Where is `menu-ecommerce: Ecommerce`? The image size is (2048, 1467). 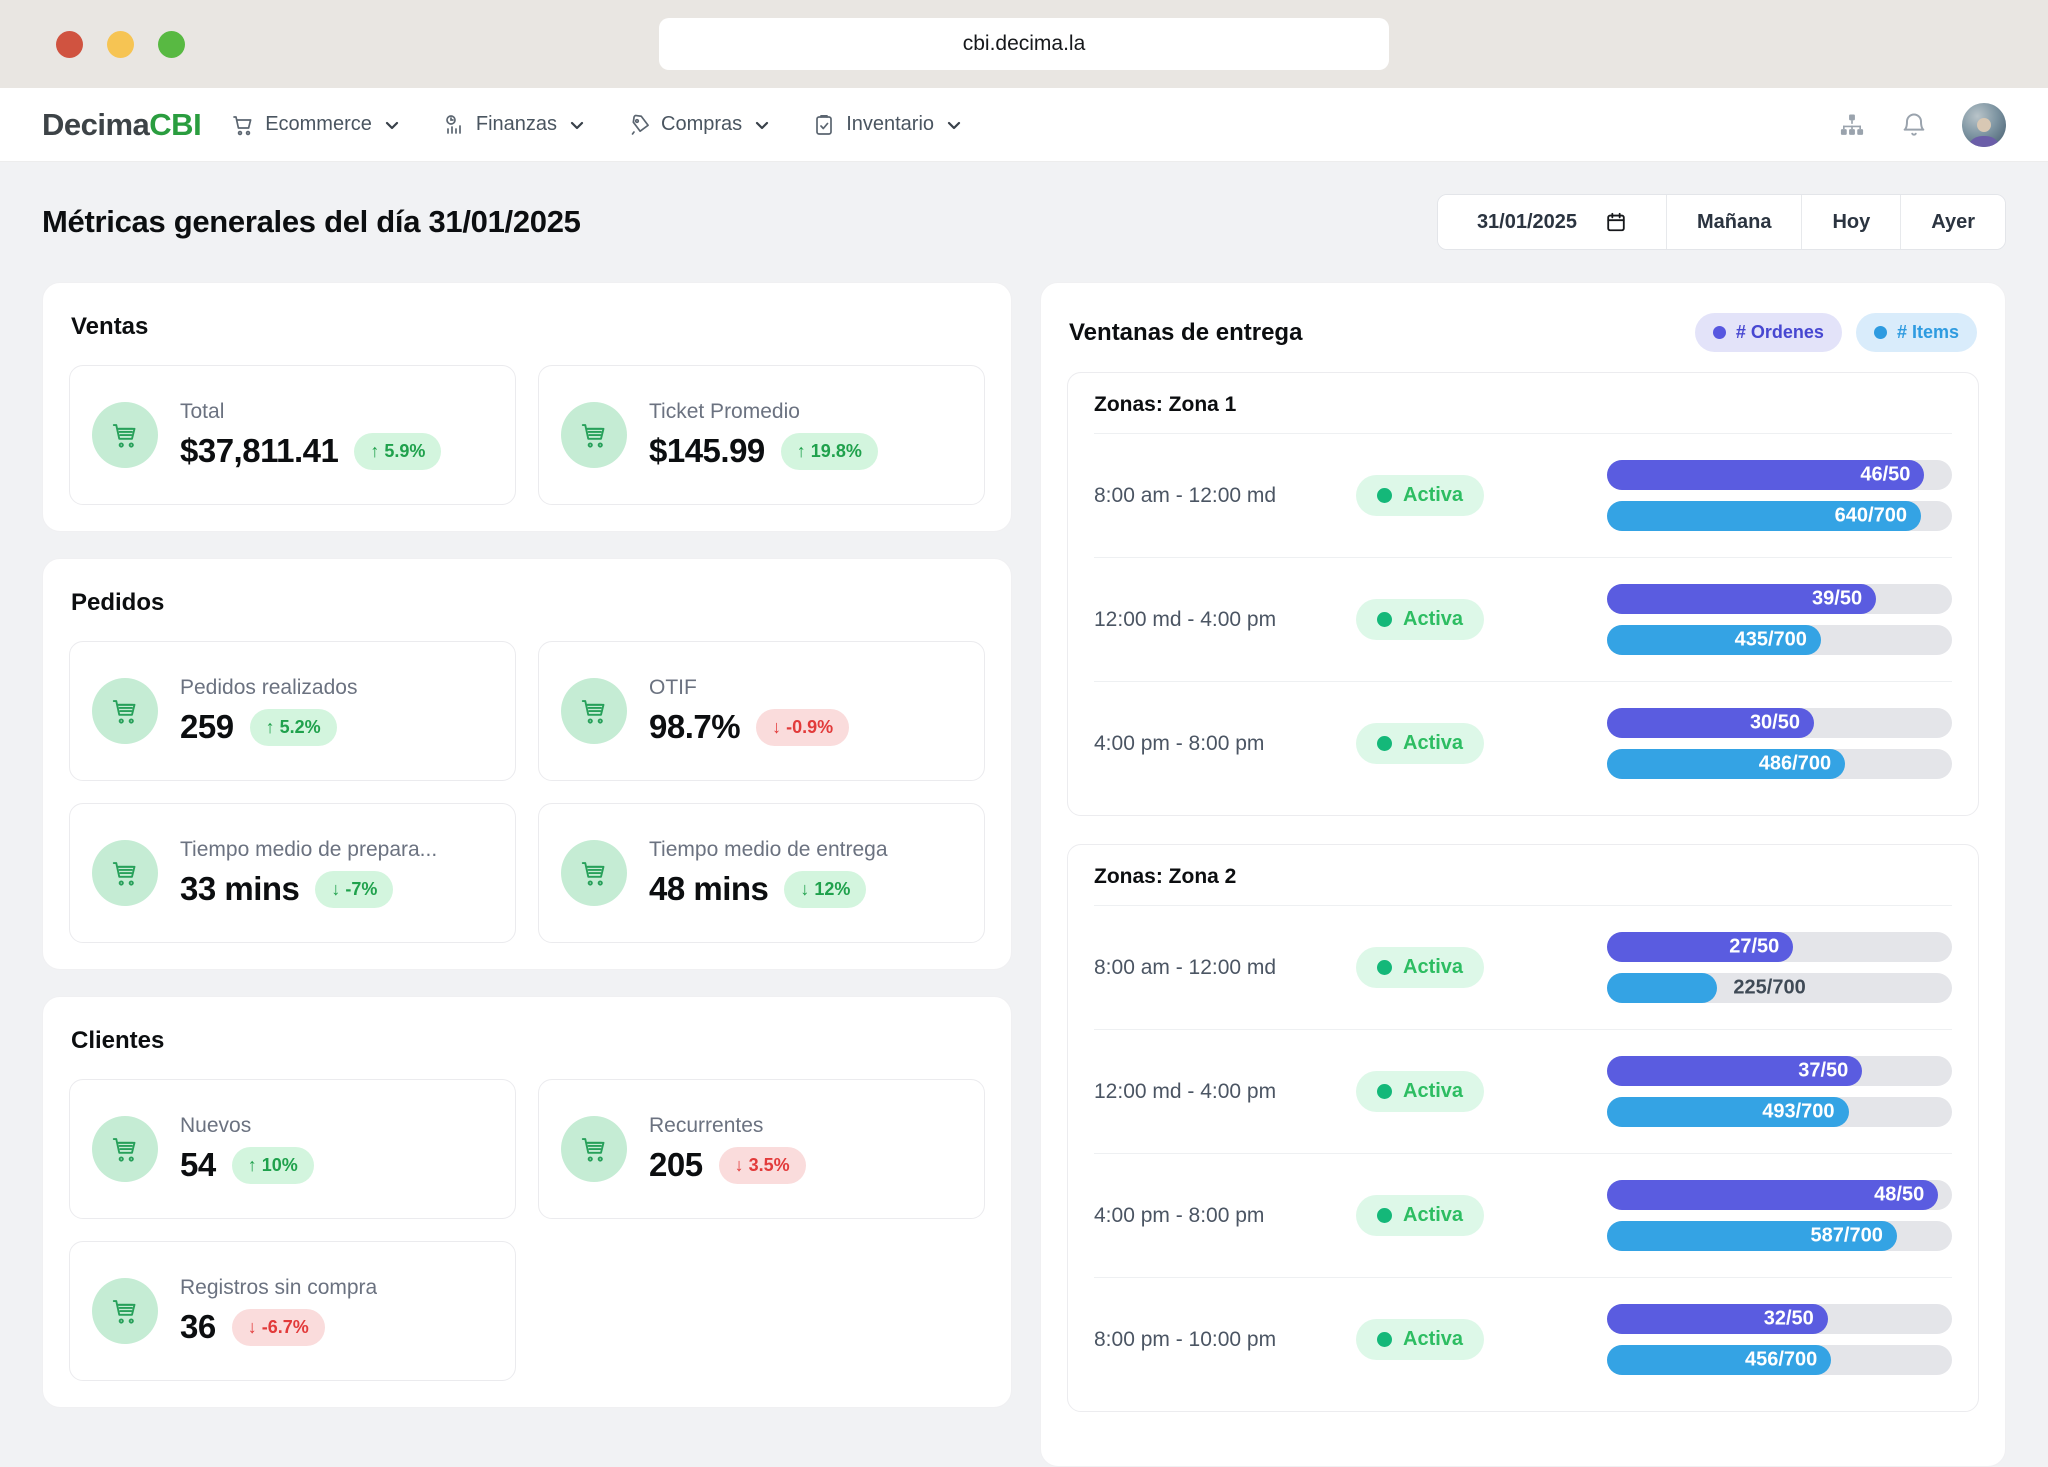
menu-ecommerce: Ecommerce is located at coordinates (315, 125).